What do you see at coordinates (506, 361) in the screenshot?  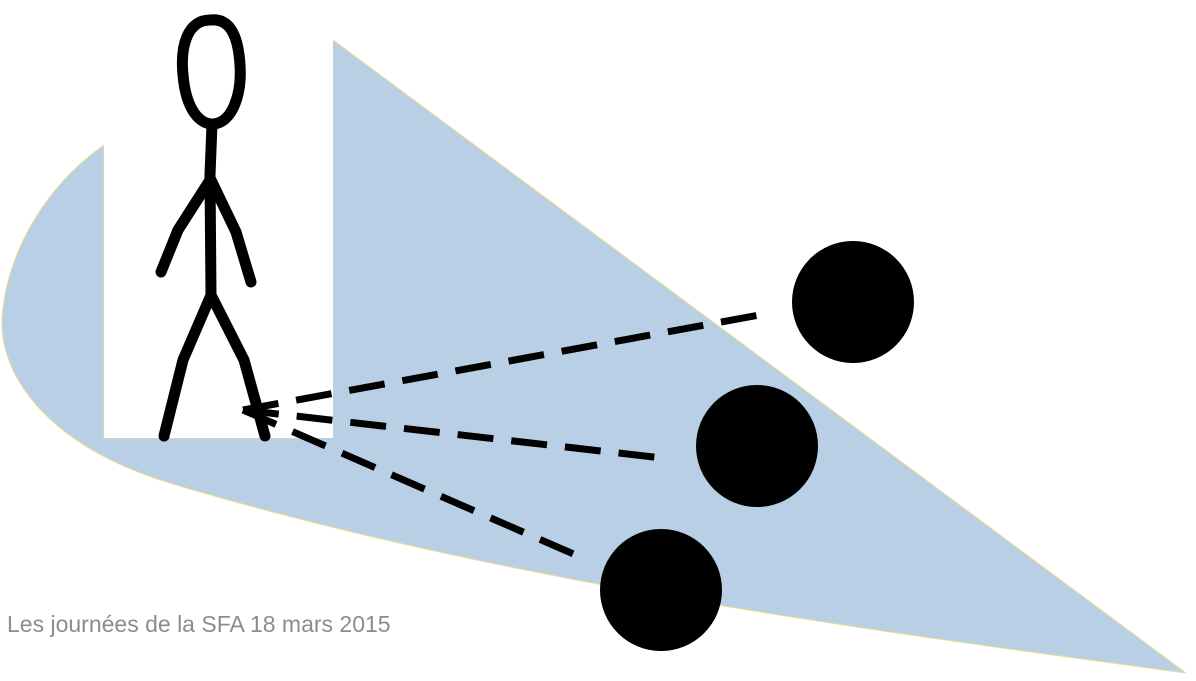 I see `dashed-line-to-top-source` at bounding box center [506, 361].